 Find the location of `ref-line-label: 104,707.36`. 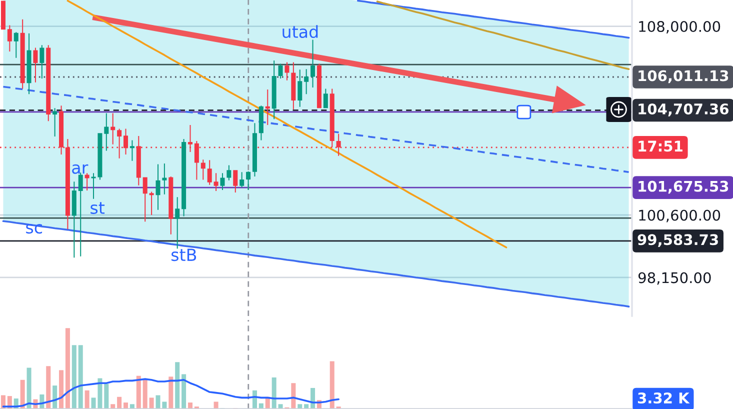

ref-line-label: 104,707.36 is located at coordinates (683, 109).